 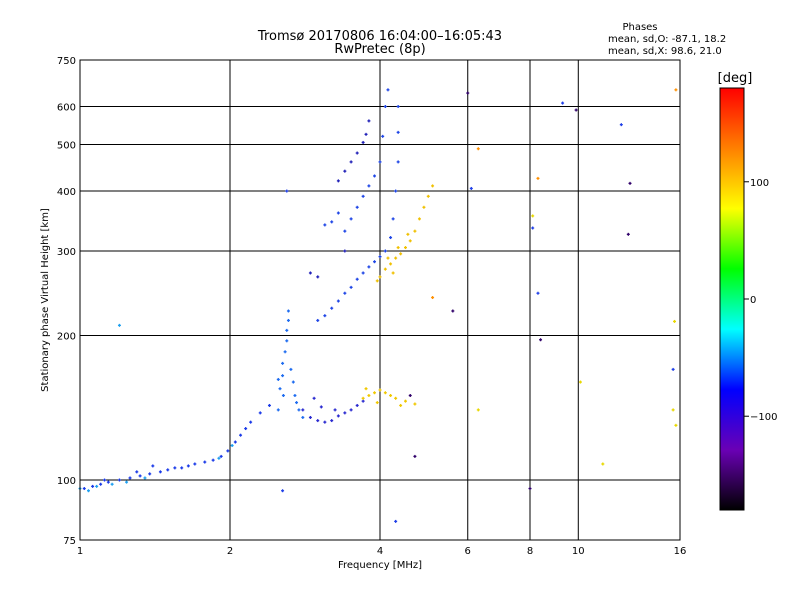 I want to click on y-tick-label: 600, so click(x=66, y=108).